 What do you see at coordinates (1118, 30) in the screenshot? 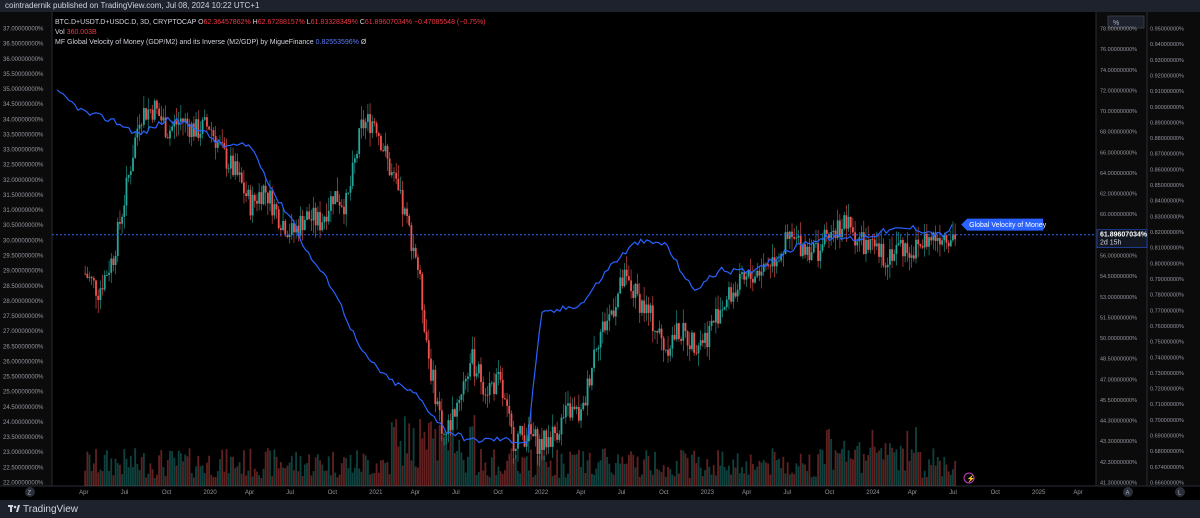
I see `right-axis-dominance-tick: 78.00000000%` at bounding box center [1118, 30].